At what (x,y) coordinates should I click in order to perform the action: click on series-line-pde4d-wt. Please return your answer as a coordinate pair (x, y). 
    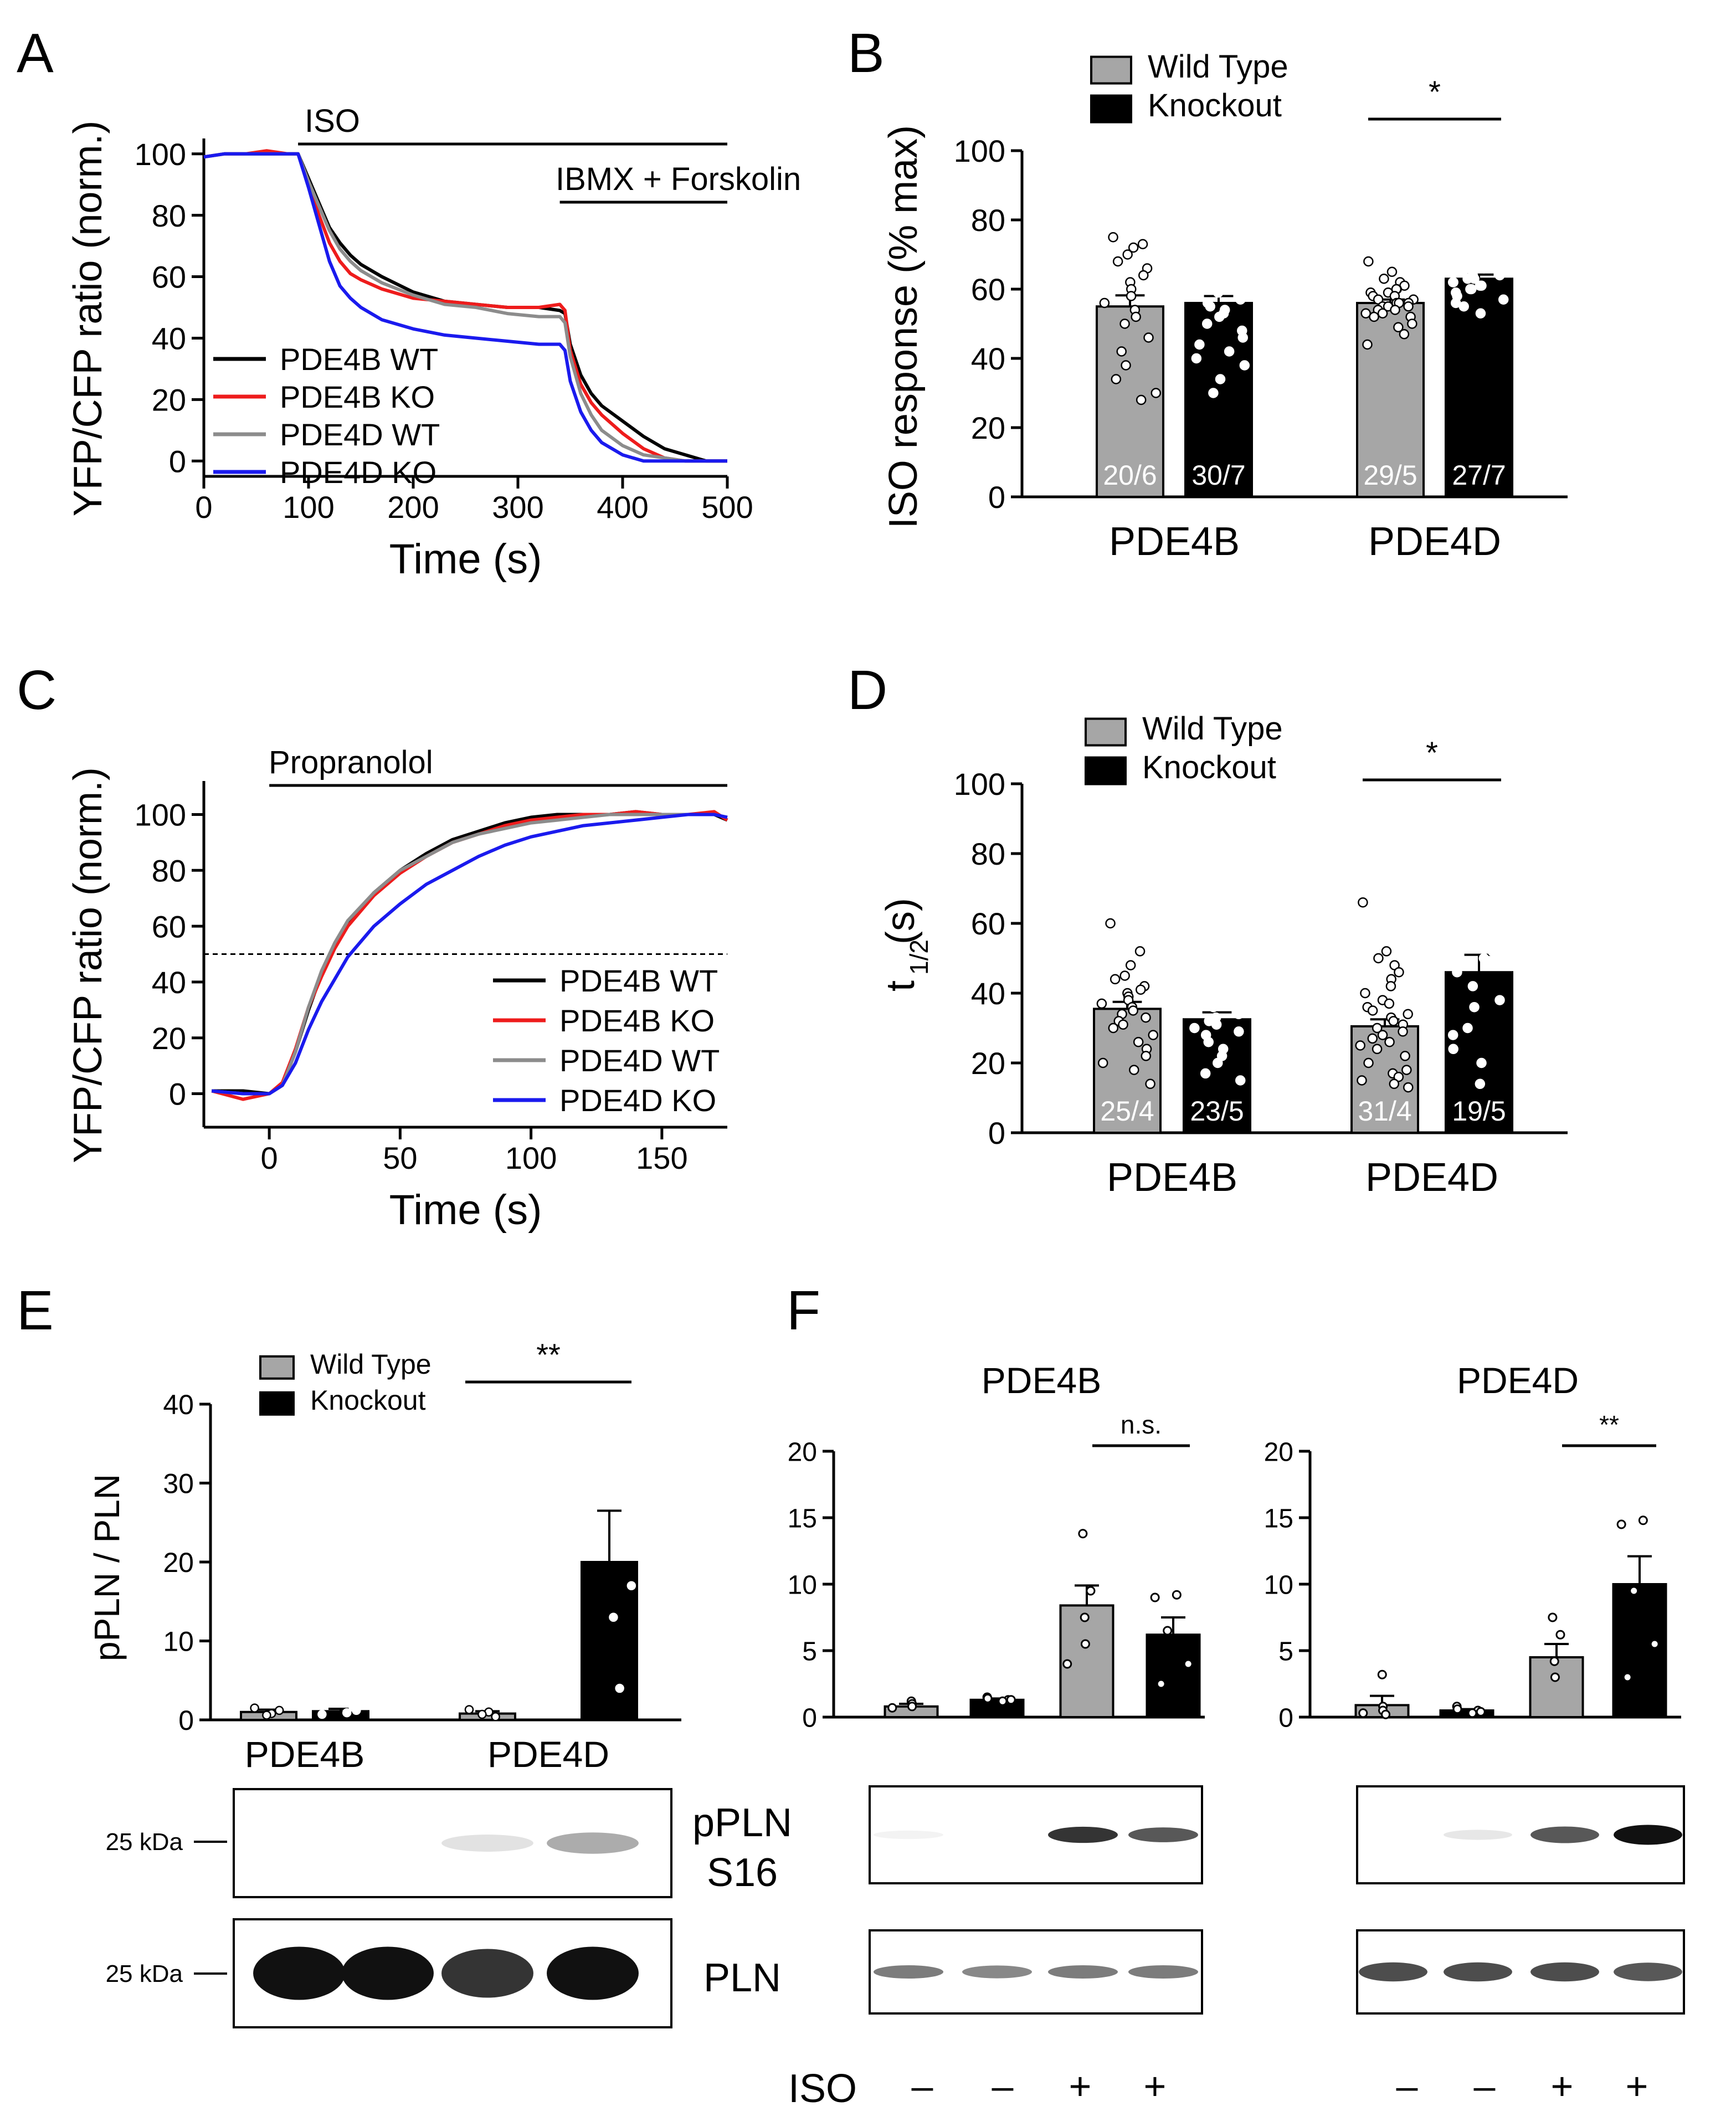
    Looking at the image, I should click on (469, 955).